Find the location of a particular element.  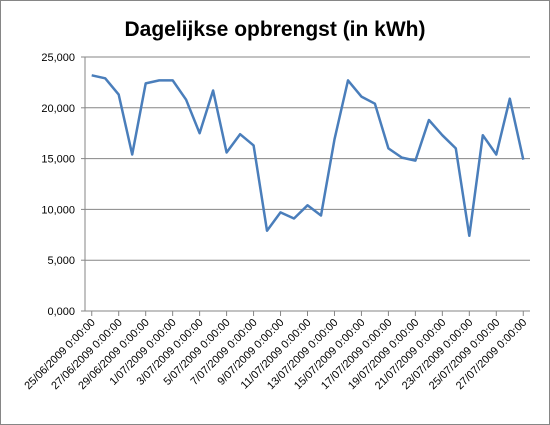

y-tick-label: 5,000 is located at coordinates (61, 261).